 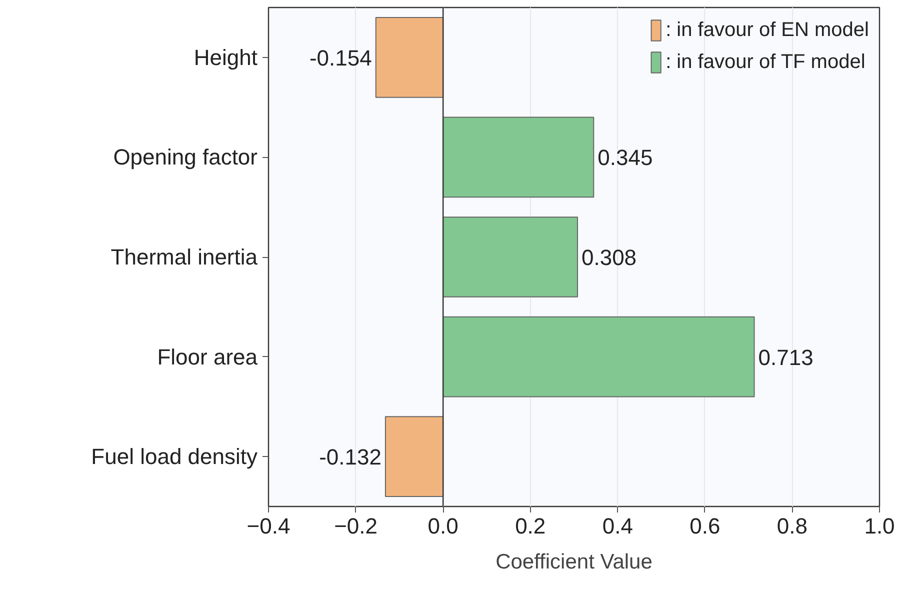 What do you see at coordinates (184, 257) in the screenshot?
I see `y-tick-label: Thermal inertia` at bounding box center [184, 257].